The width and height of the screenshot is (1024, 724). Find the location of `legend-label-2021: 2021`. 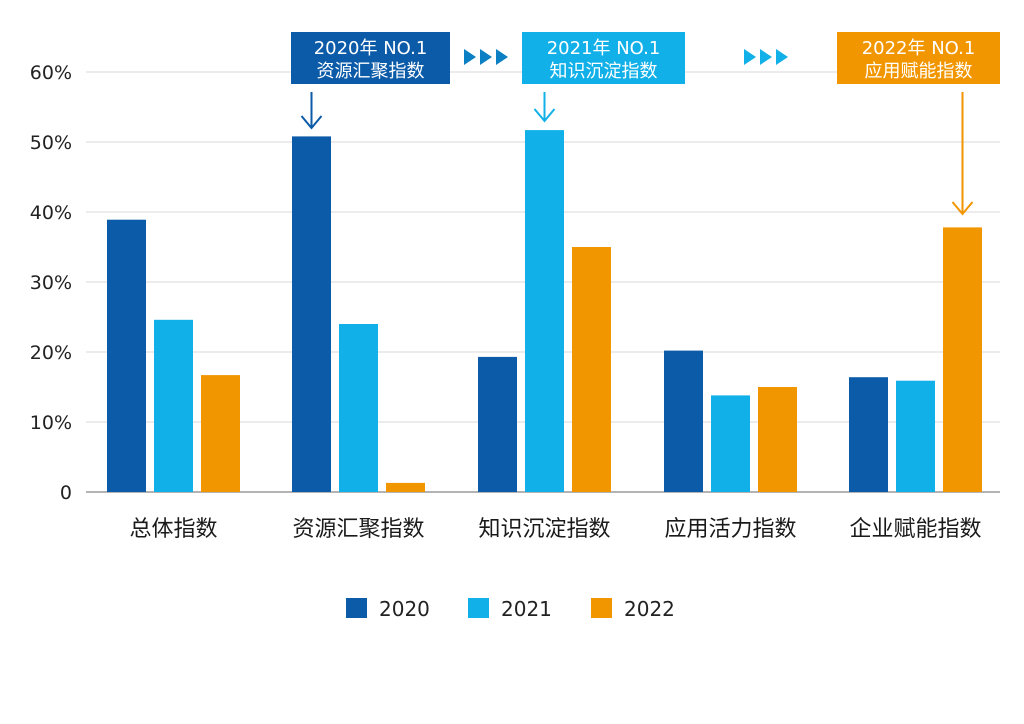

legend-label-2021: 2021 is located at coordinates (526, 609).